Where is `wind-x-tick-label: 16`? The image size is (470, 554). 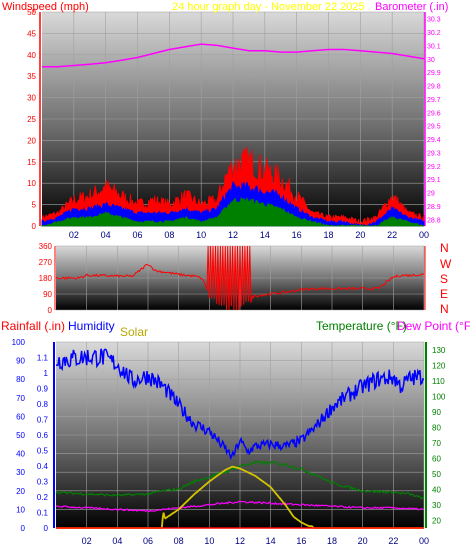 wind-x-tick-label: 16 is located at coordinates (297, 235).